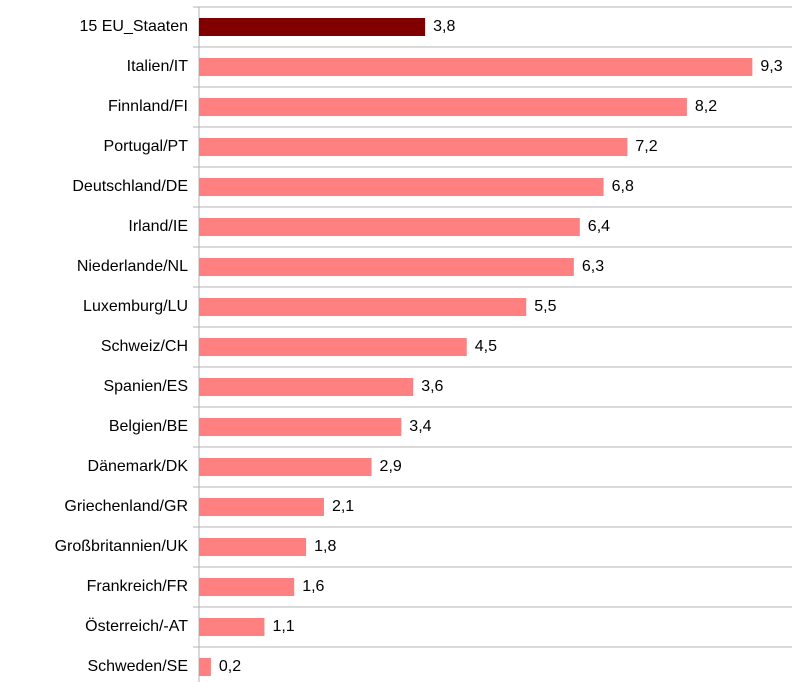 Image resolution: width=792 pixels, height=682 pixels. What do you see at coordinates (343, 506) in the screenshot?
I see `value-label: 2,1` at bounding box center [343, 506].